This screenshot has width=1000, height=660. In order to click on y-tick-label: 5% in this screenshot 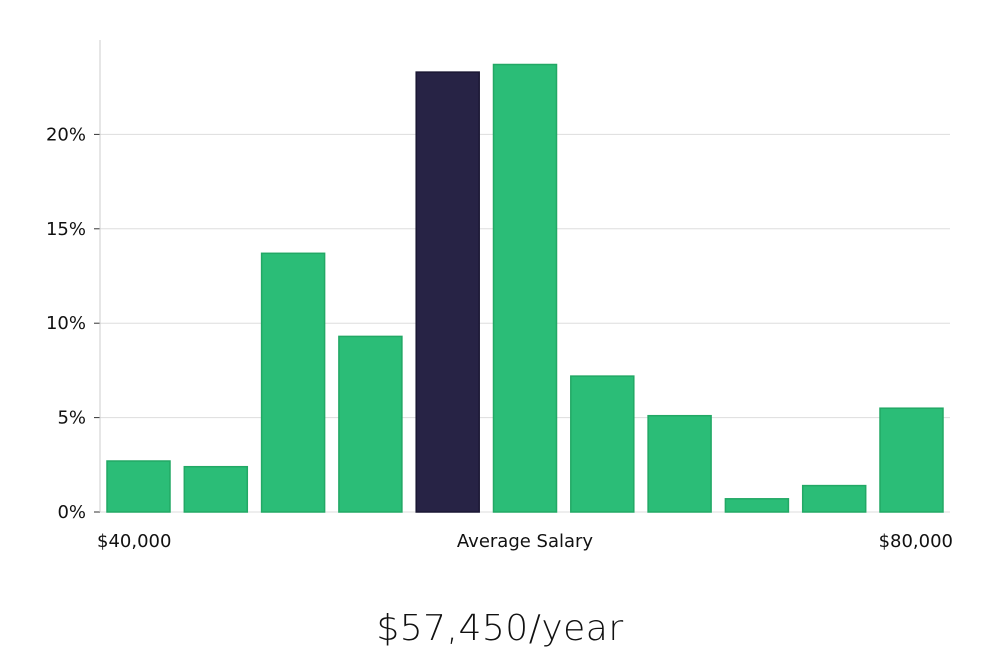, I will do `click(71, 418)`.